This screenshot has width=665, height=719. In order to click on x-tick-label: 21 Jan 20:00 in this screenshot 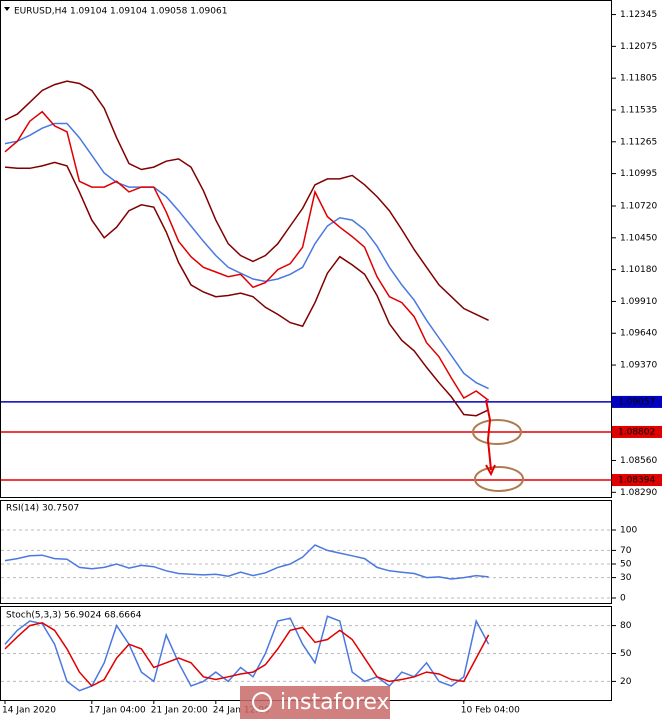, I will do `click(179, 711)`.